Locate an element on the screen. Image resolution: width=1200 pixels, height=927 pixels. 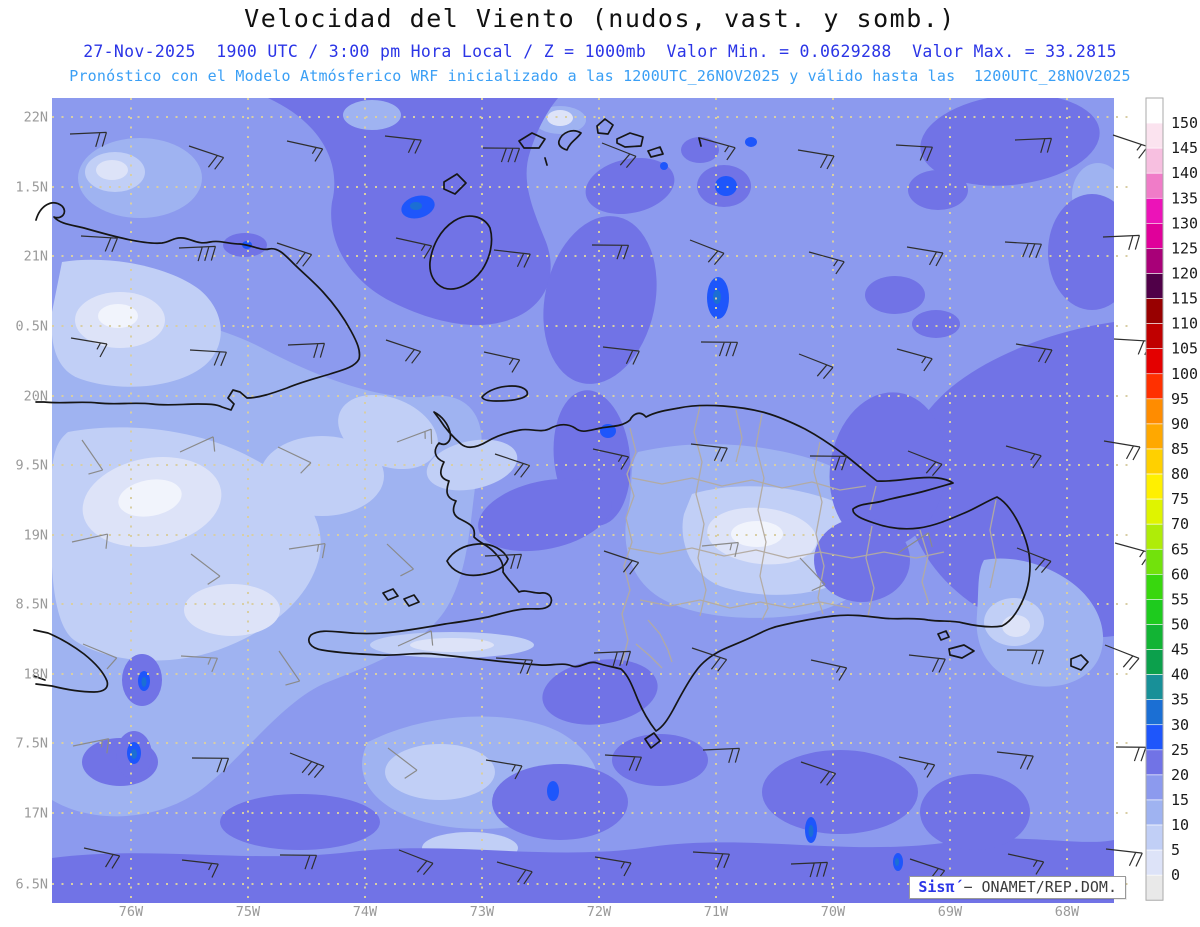
coast-turks-caicos is located at coordinates (623, 142).